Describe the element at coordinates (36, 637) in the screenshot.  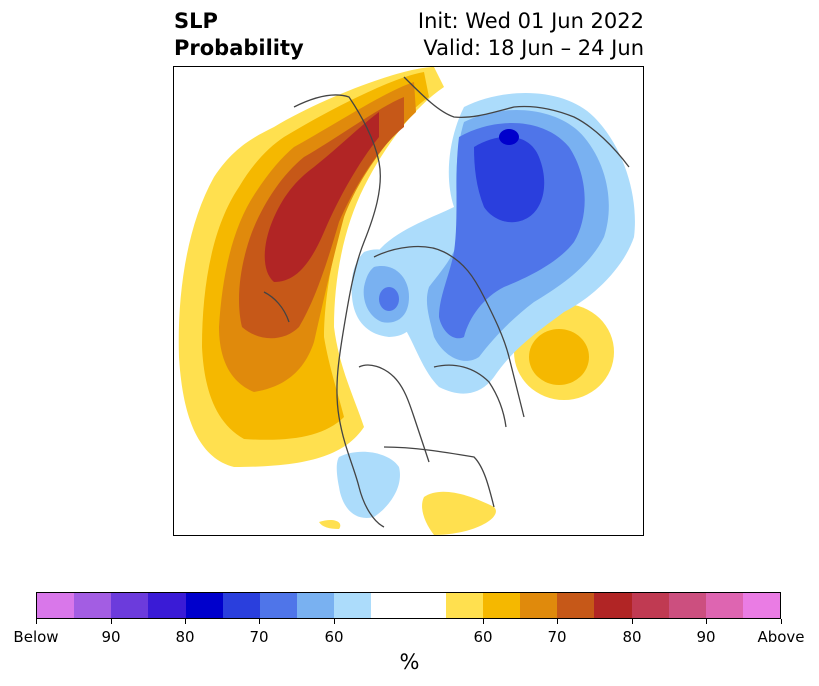
I see `colorbar-label: Below` at that location.